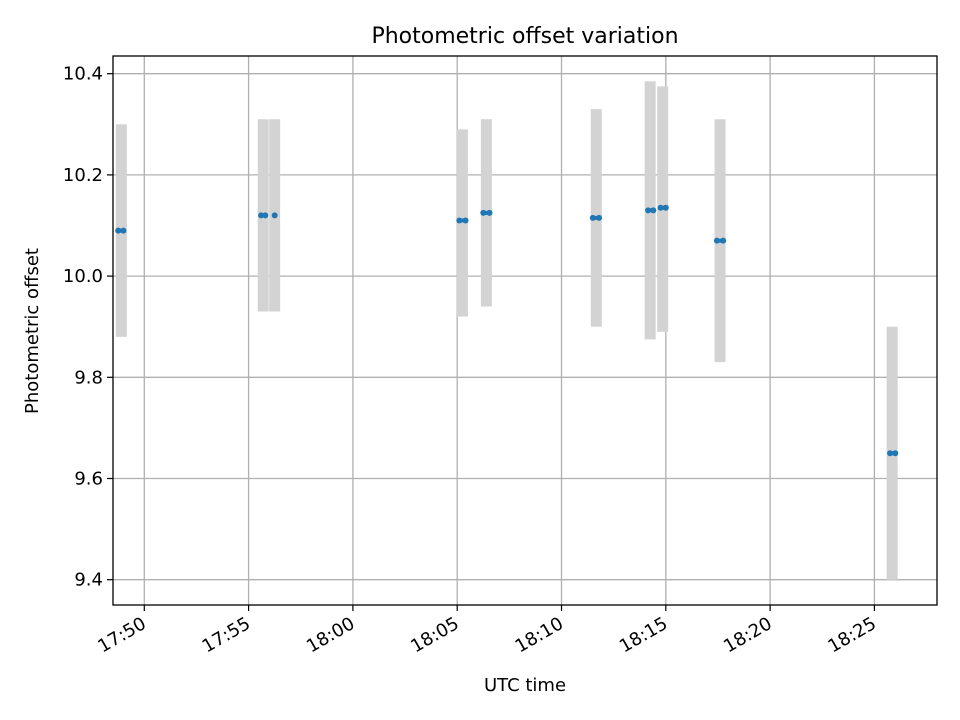 The height and width of the screenshot is (720, 960). I want to click on x-axis-label: UTC time, so click(525, 685).